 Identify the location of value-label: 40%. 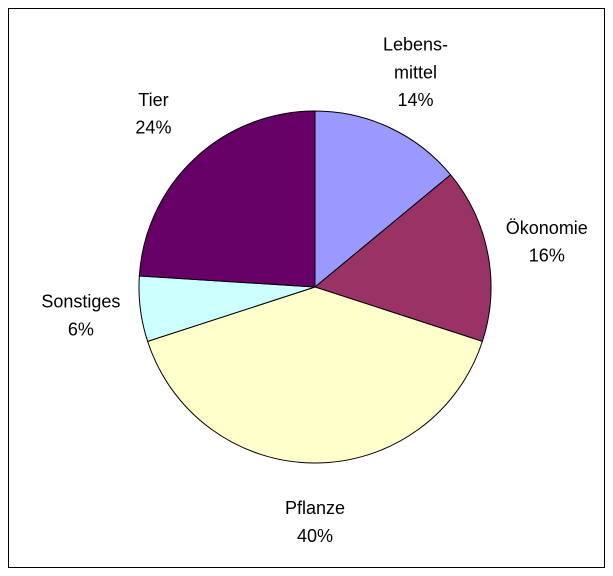
(315, 536).